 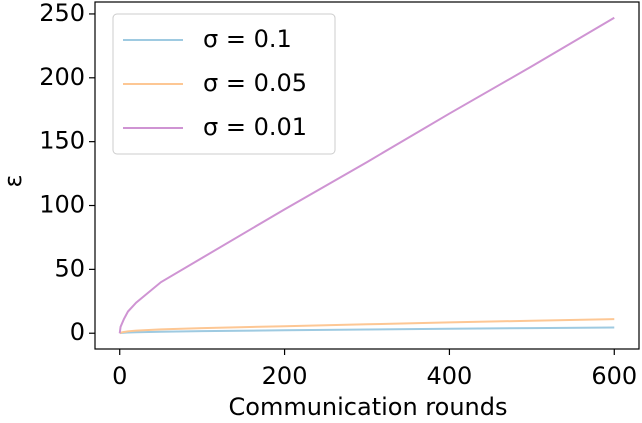 What do you see at coordinates (13, 181) in the screenshot?
I see `y-axis-label: ε` at bounding box center [13, 181].